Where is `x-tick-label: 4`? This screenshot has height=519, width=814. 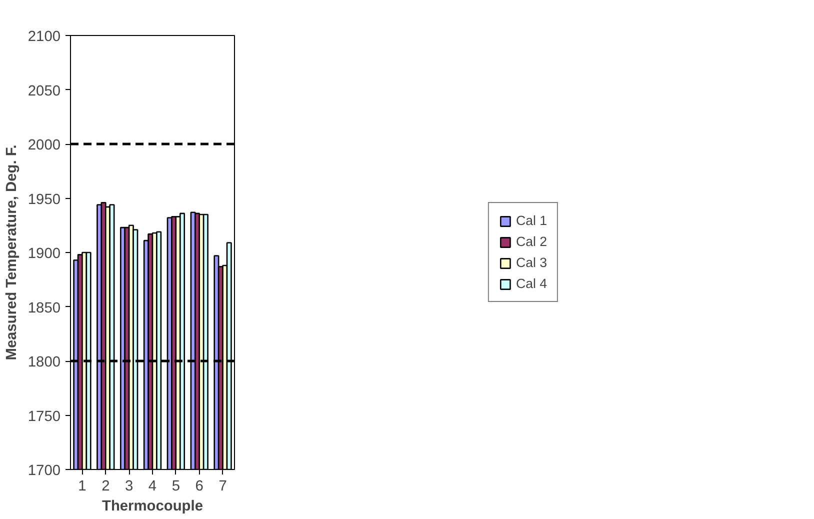
x-tick-label: 4 is located at coordinates (152, 486).